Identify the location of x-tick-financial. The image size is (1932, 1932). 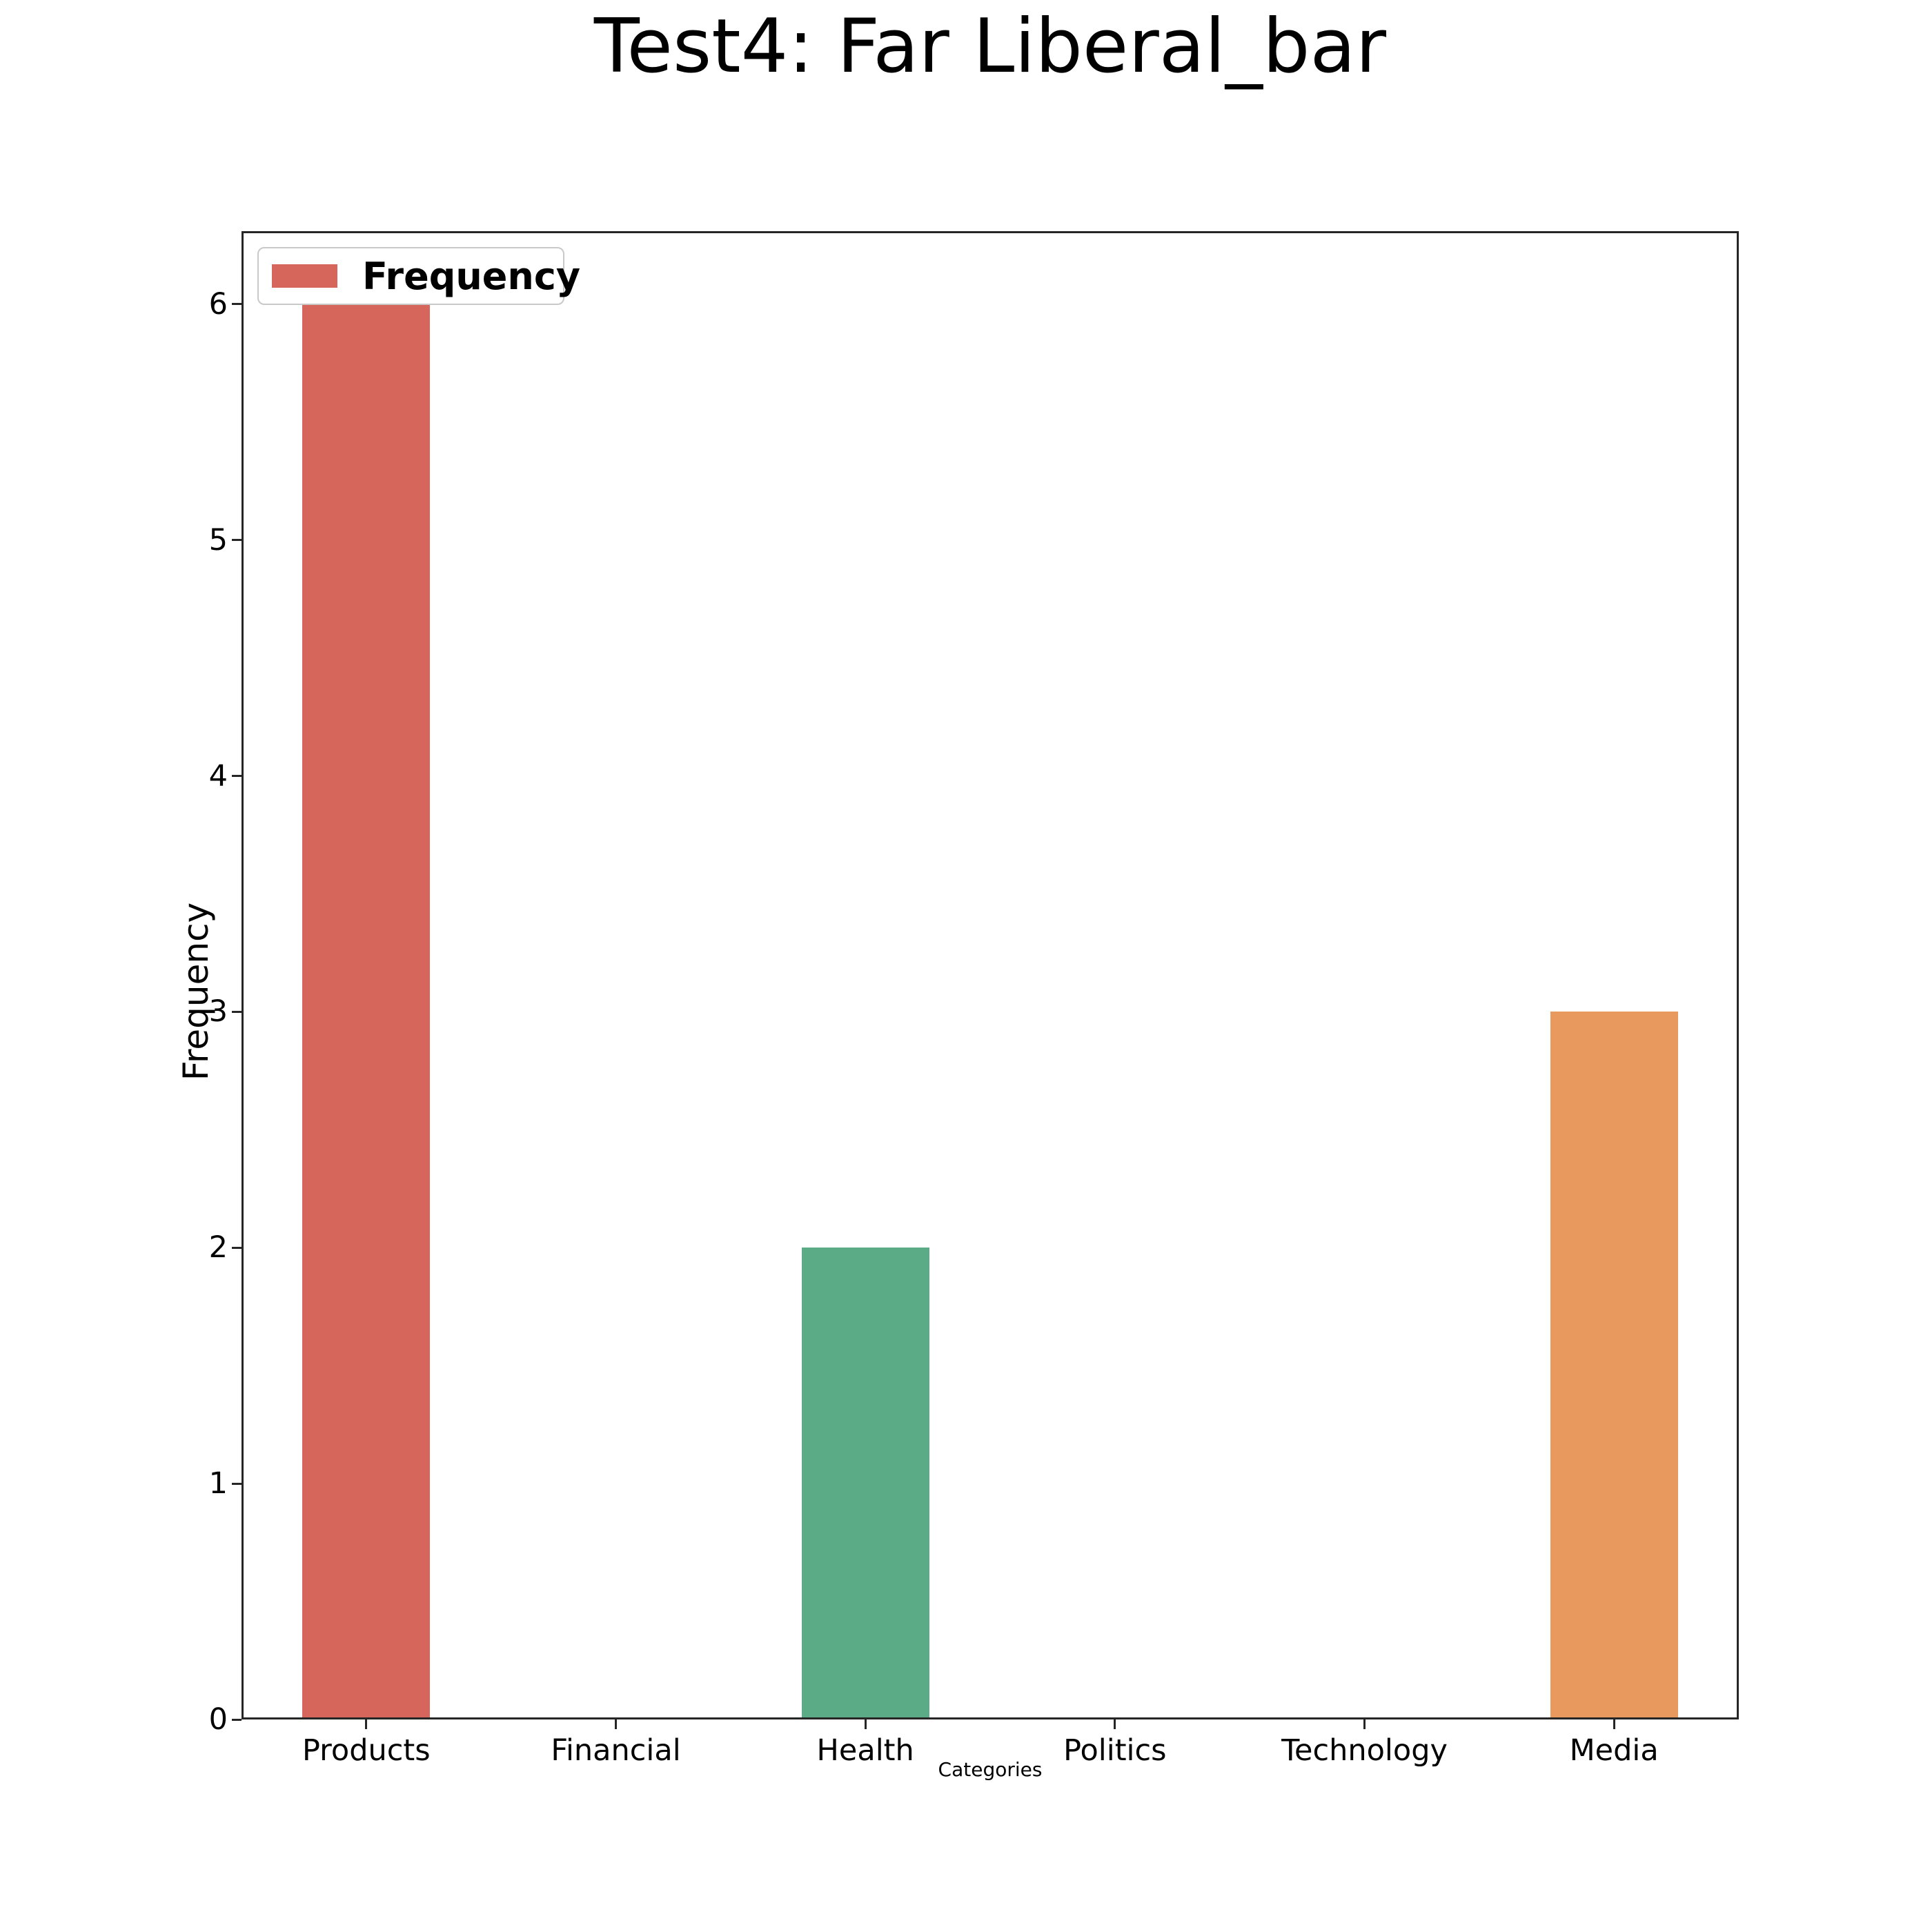
(616, 1724).